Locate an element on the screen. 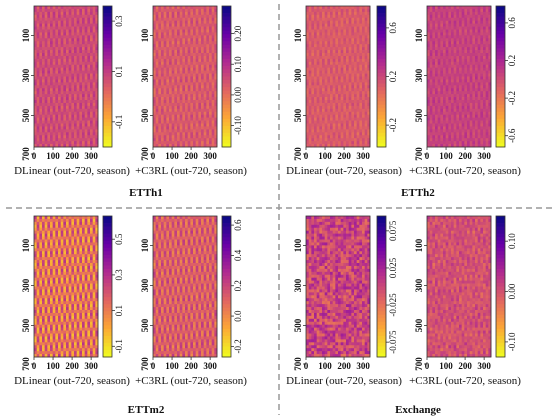  panel-caption: DLinear (out-720, season) is located at coordinates (344, 171).